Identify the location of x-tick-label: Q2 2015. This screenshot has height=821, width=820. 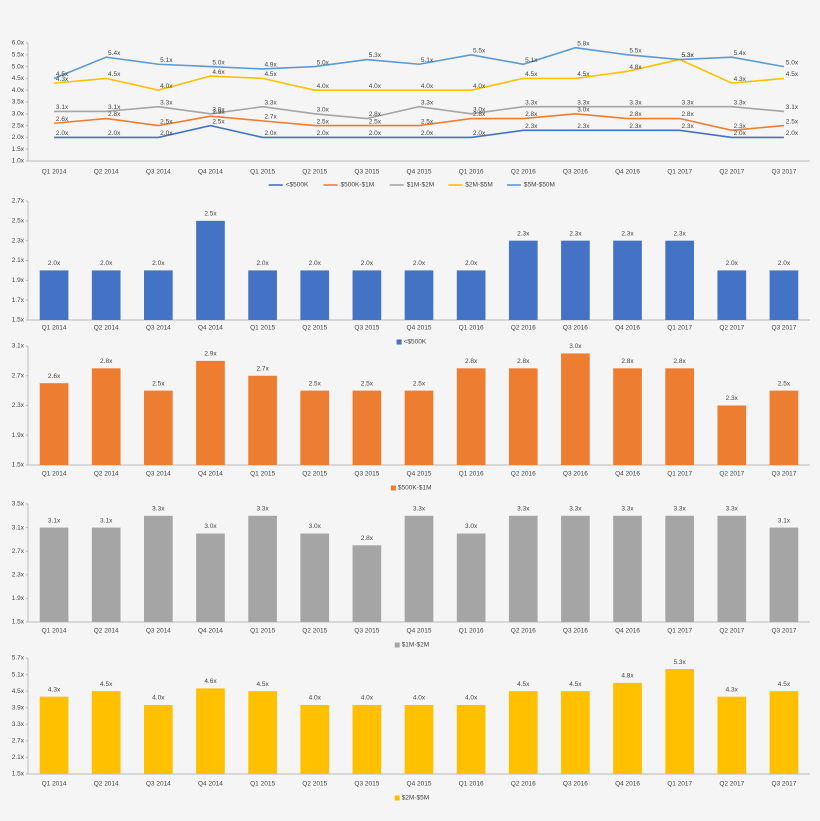
(314, 172).